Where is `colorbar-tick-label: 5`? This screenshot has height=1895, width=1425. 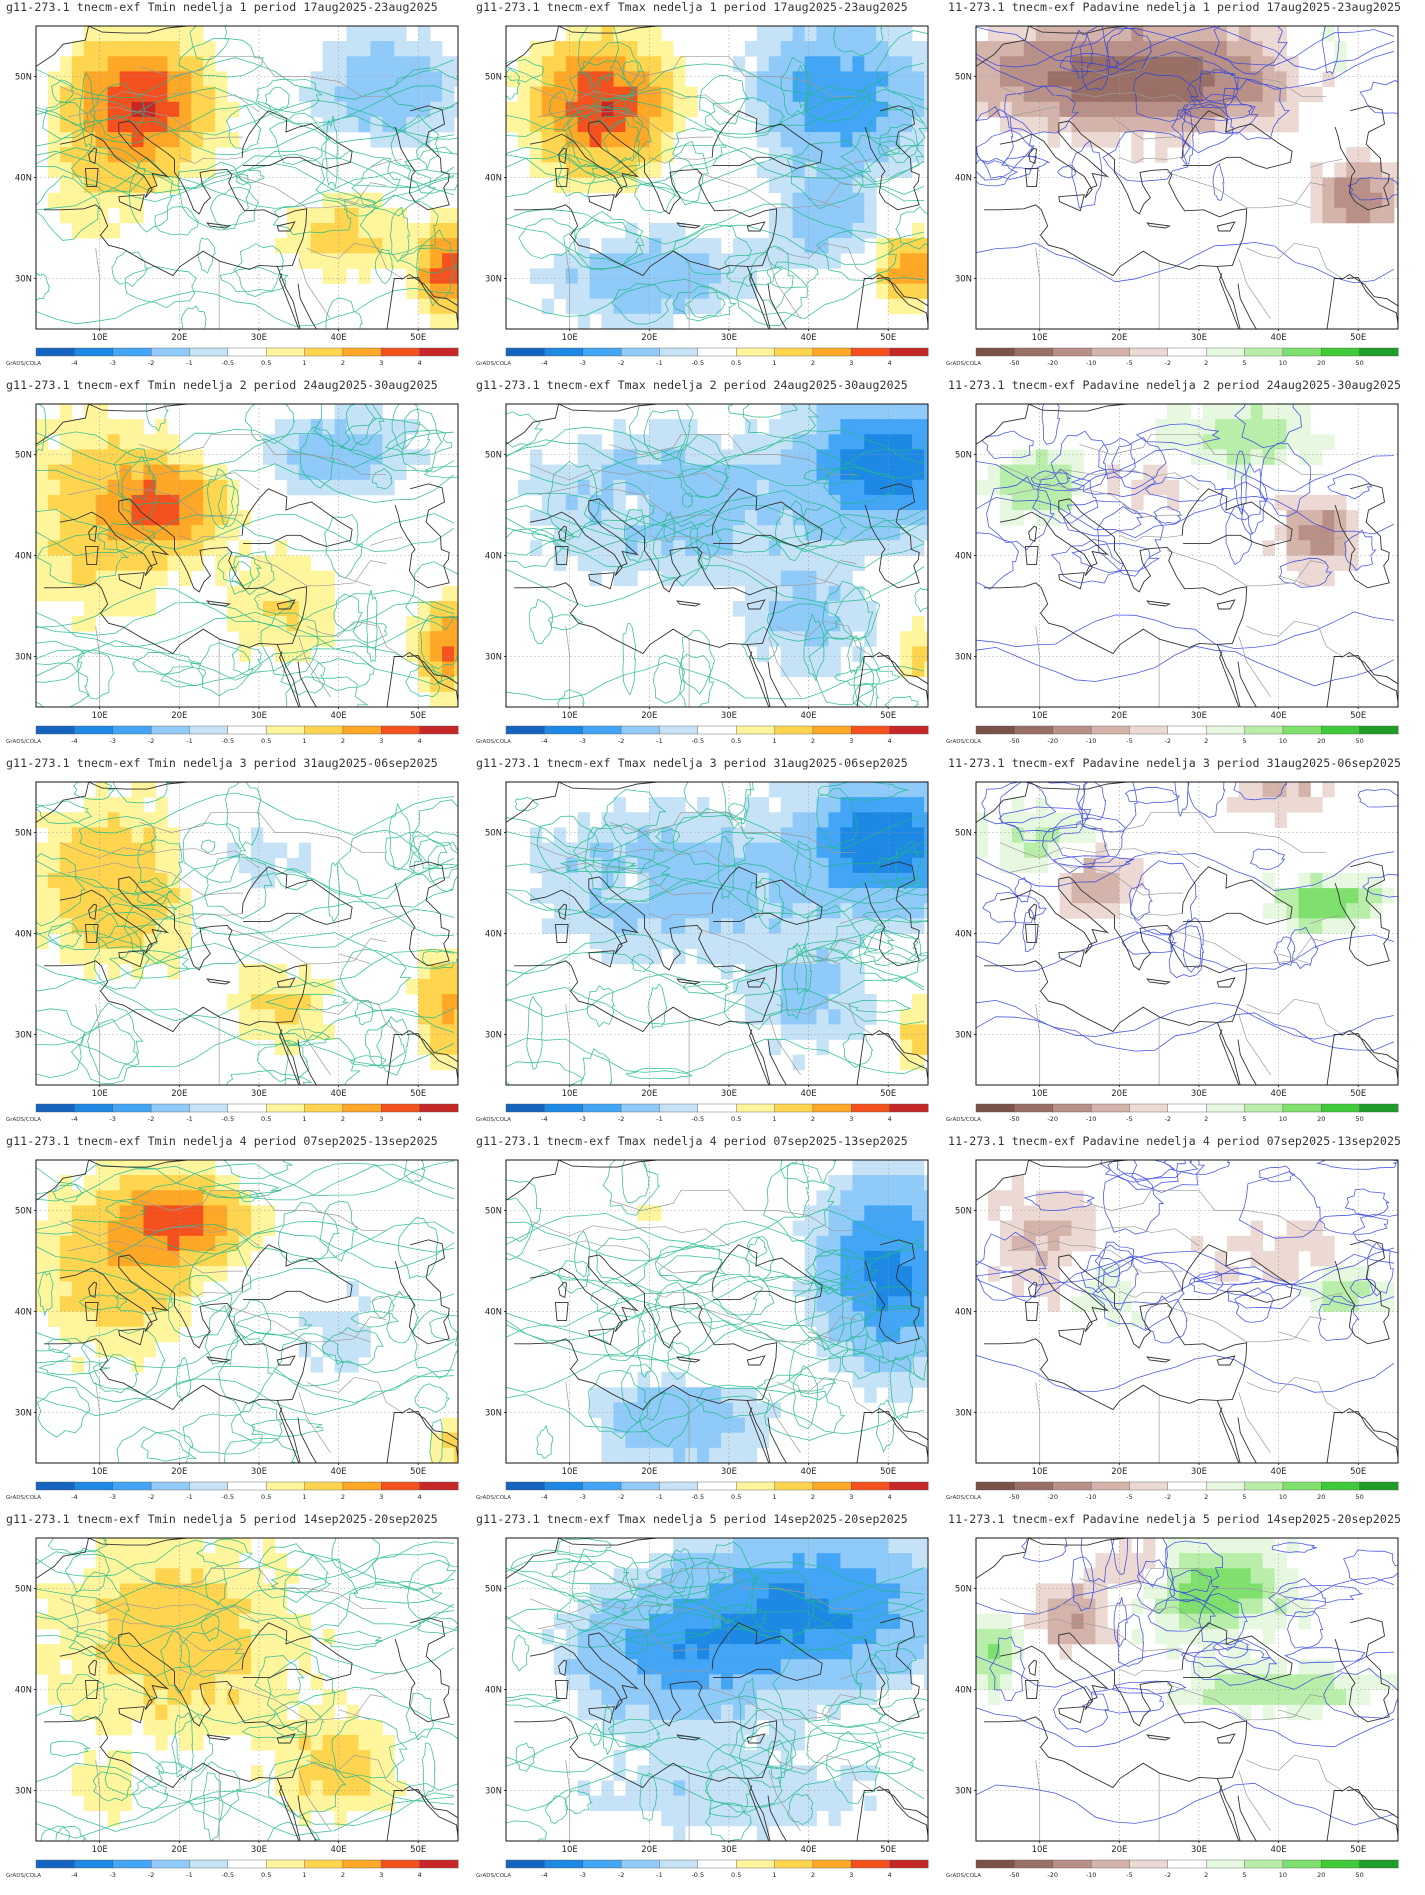
colorbar-tick-label: 5 is located at coordinates (1244, 363).